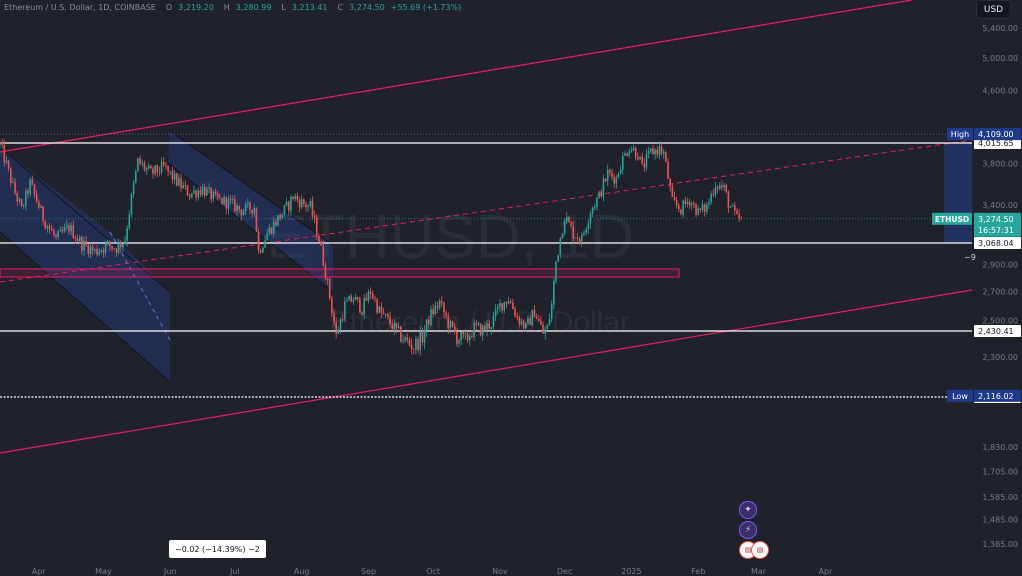  What do you see at coordinates (748, 510) in the screenshot?
I see `compass-icon: ✦` at bounding box center [748, 510].